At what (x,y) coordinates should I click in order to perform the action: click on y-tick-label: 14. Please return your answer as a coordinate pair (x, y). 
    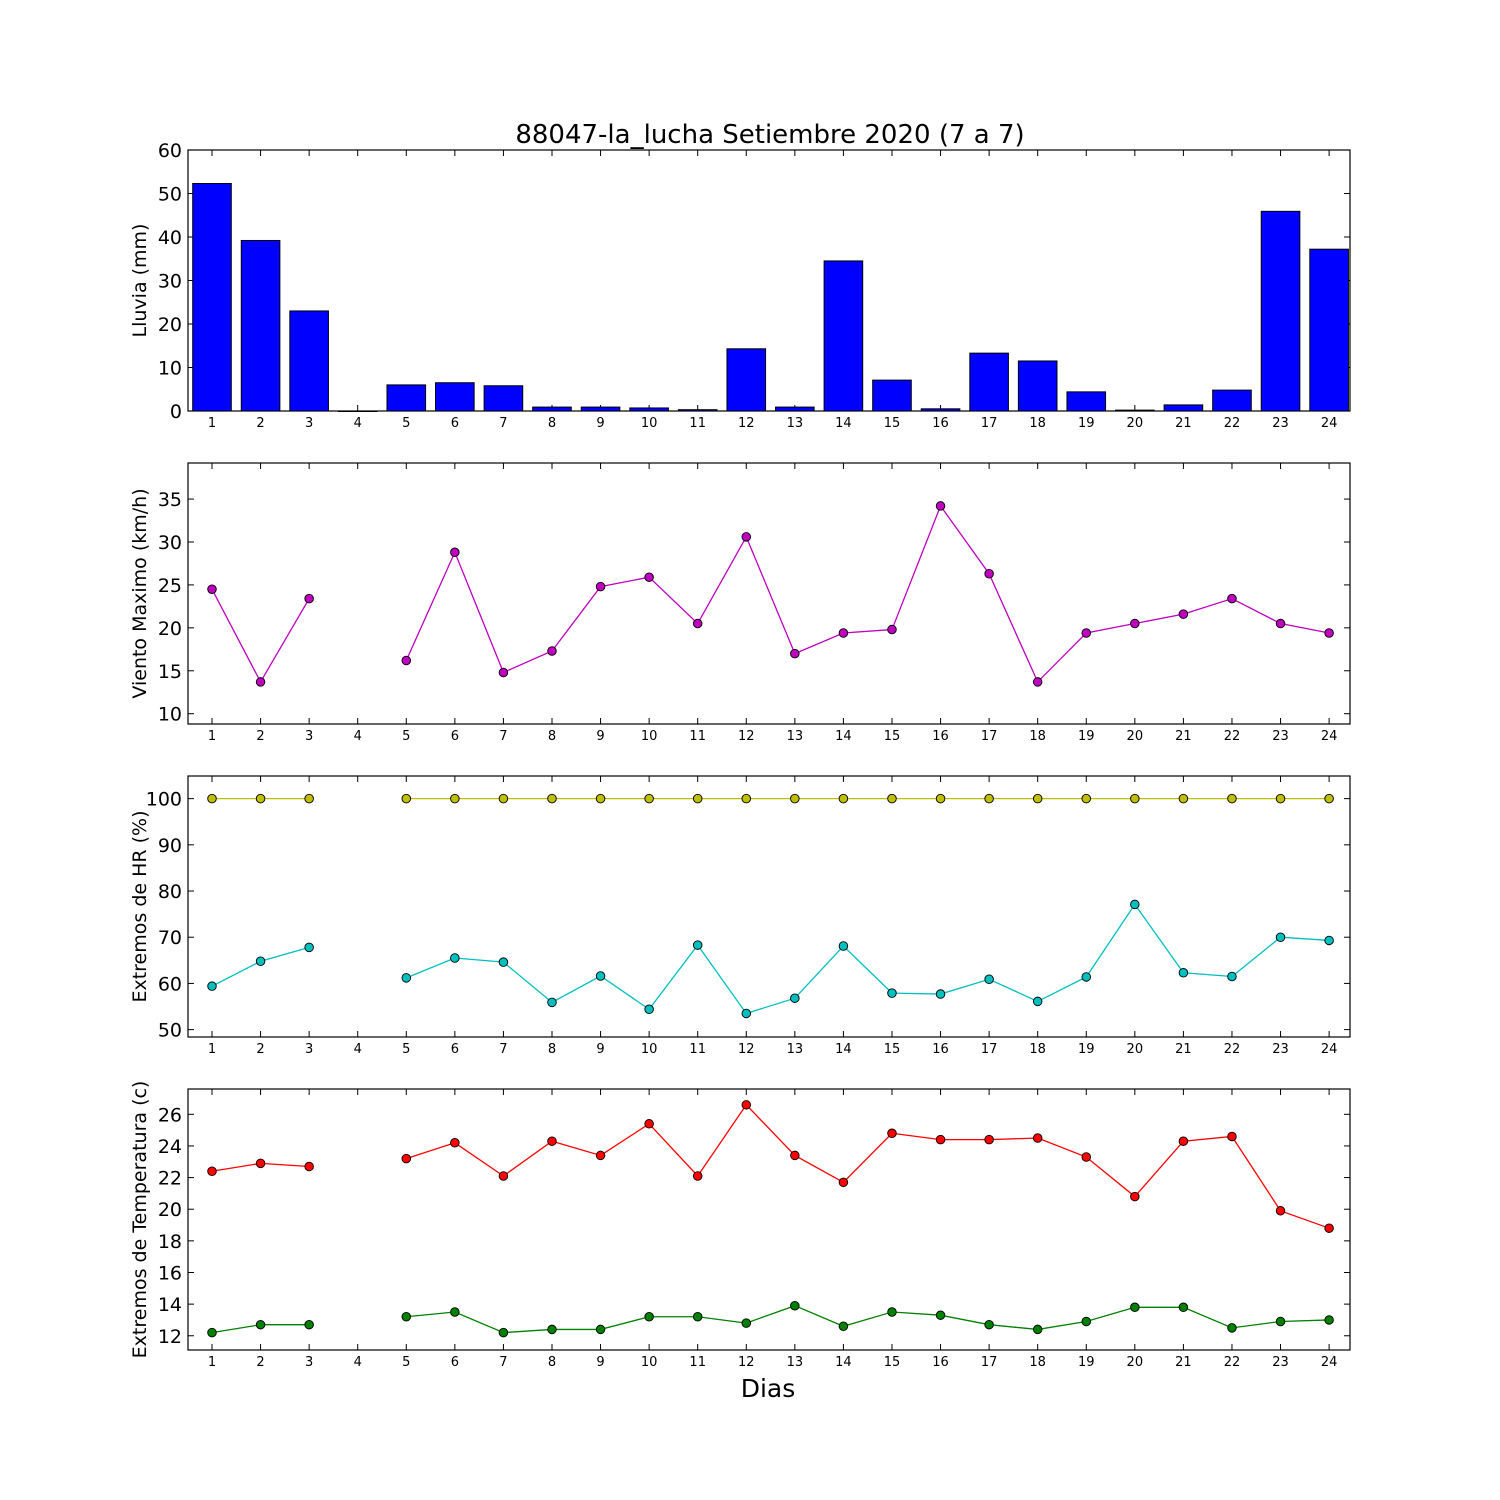
    Looking at the image, I should click on (170, 1305).